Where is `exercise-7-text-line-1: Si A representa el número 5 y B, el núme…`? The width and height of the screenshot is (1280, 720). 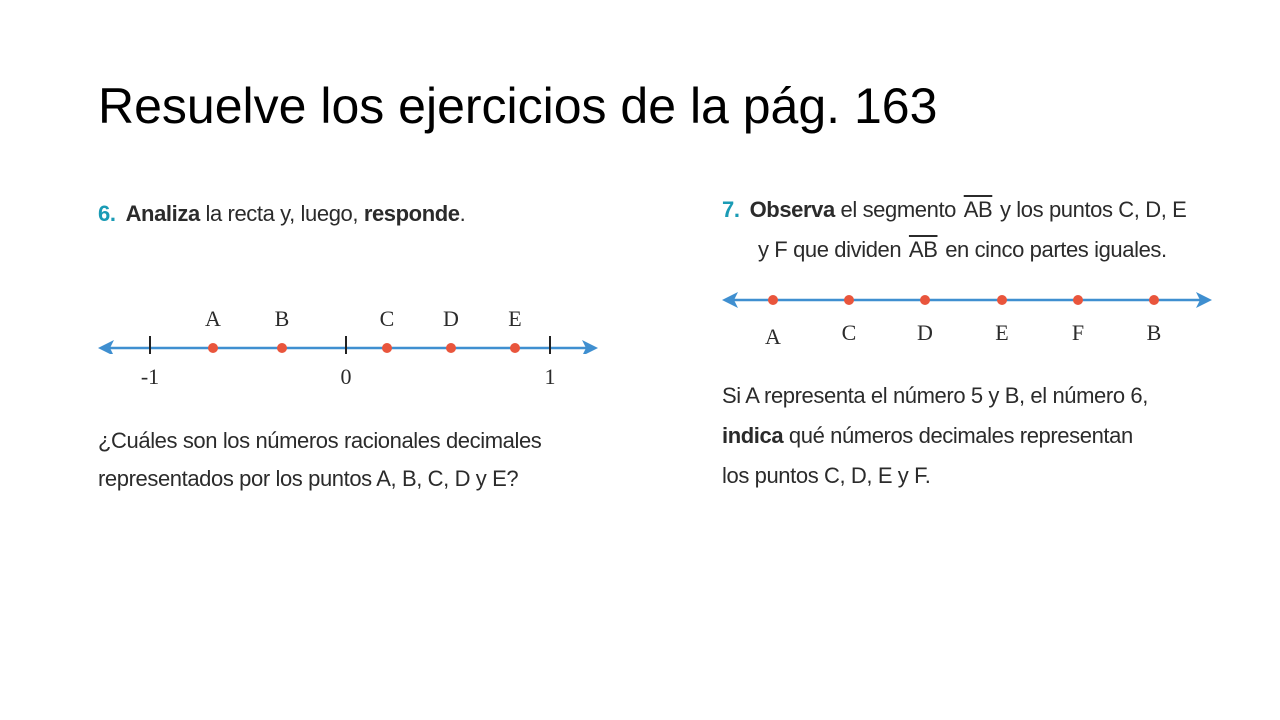
exercise-7-text-line-1: Si A representa el número 5 y B, el núme… is located at coordinates (935, 395).